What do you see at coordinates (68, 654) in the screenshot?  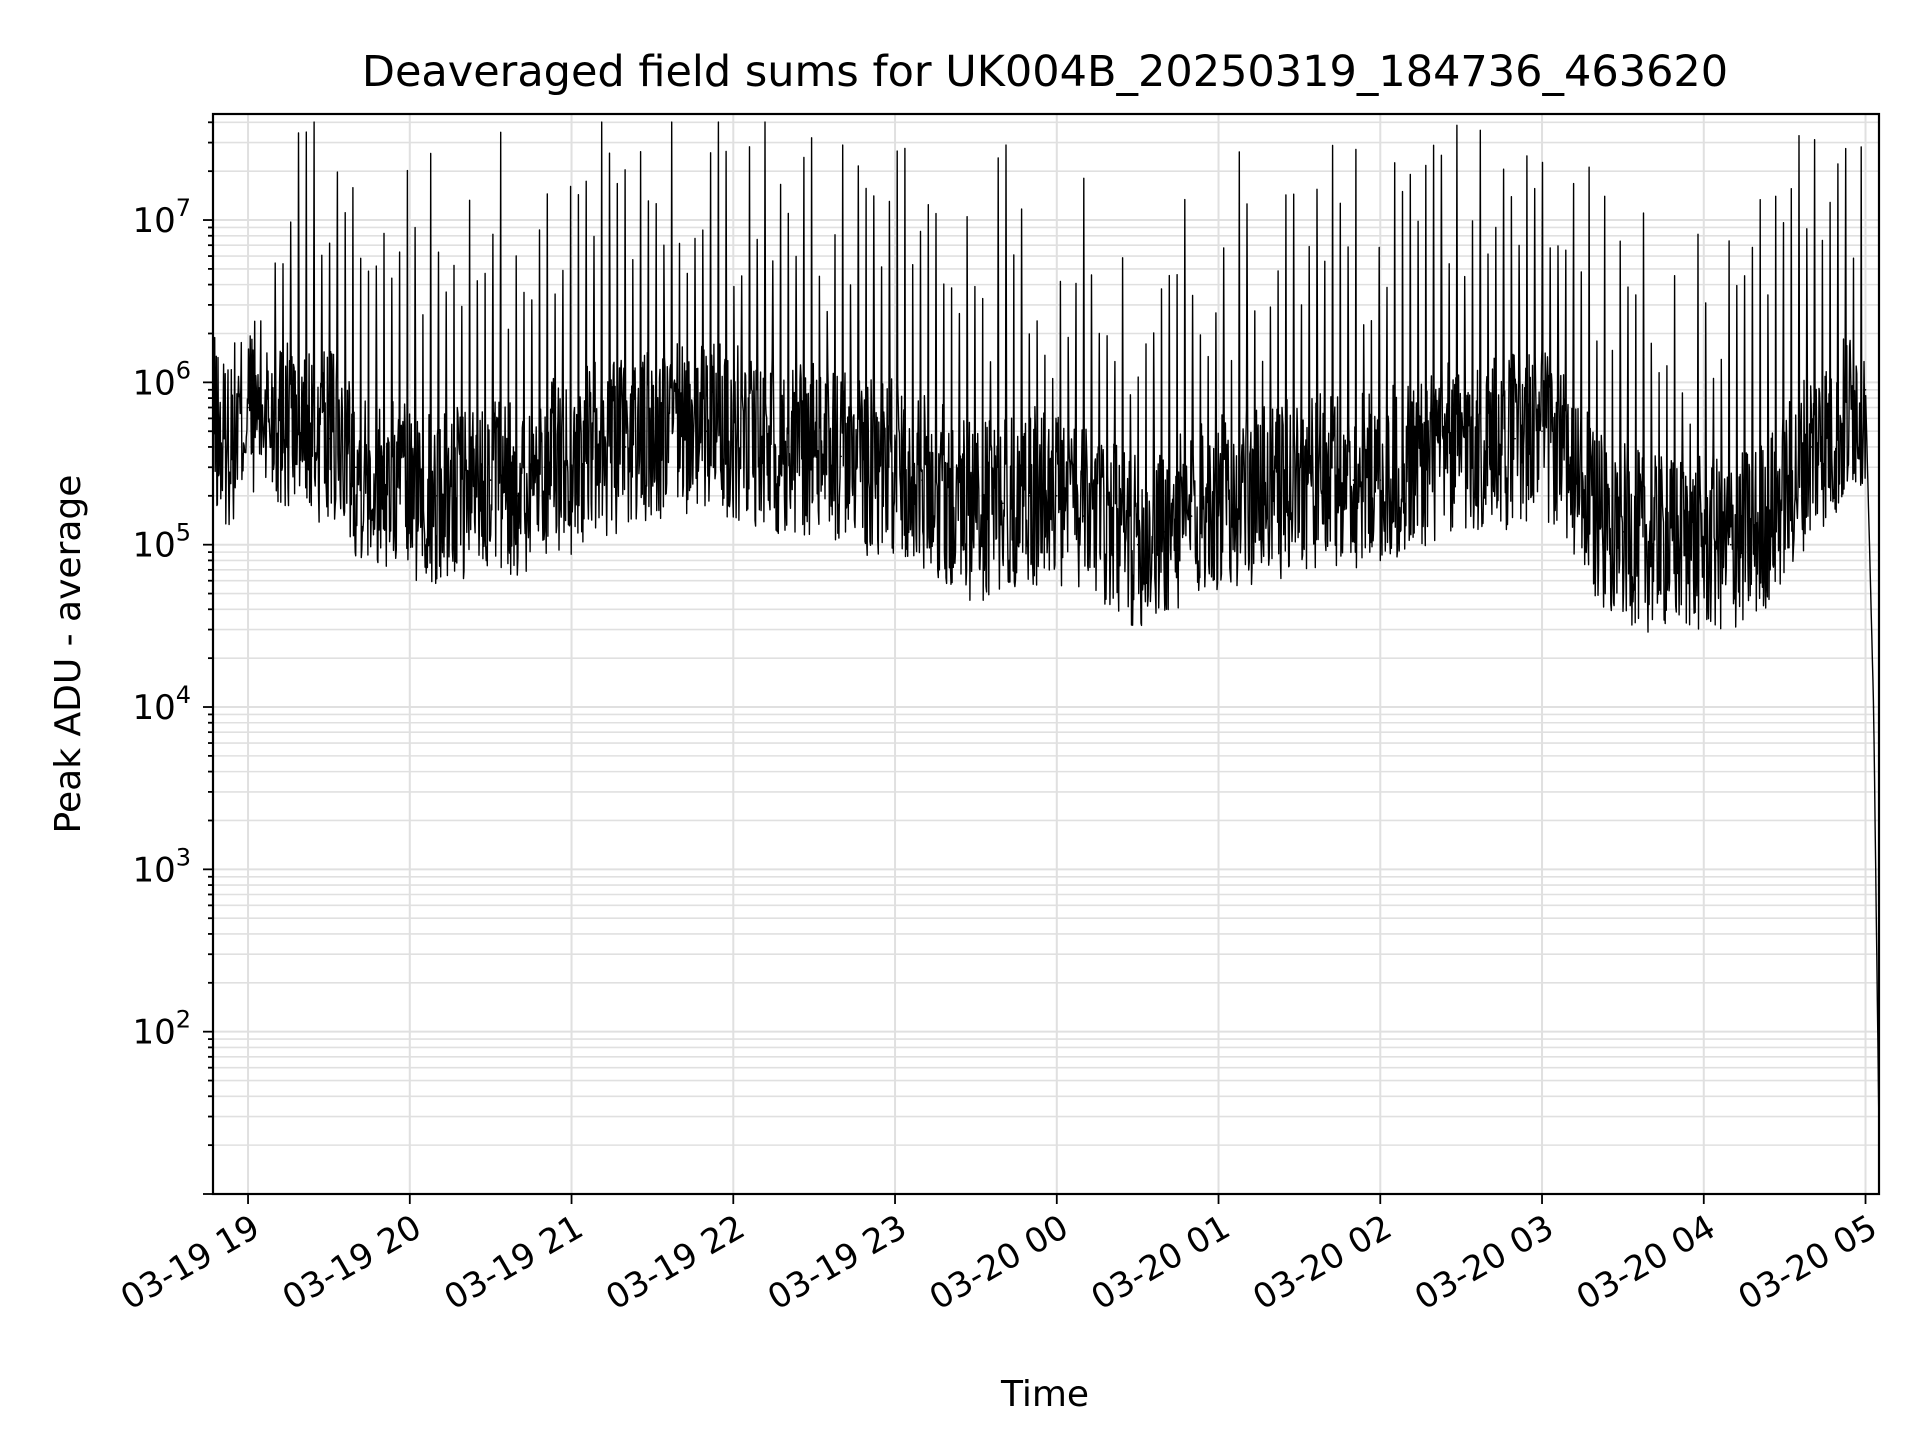 I see `y-axis-title: Peak ADU - average` at bounding box center [68, 654].